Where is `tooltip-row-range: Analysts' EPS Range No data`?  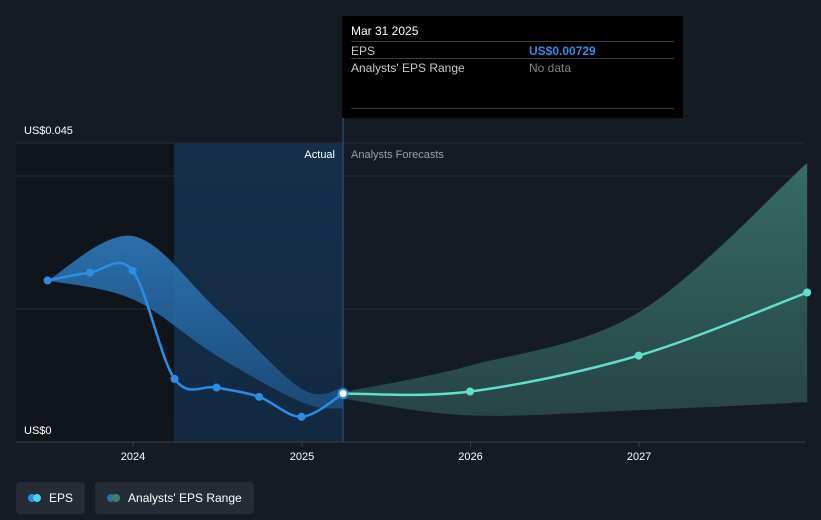
tooltip-row-range: Analysts' EPS Range No data is located at coordinates (512, 67).